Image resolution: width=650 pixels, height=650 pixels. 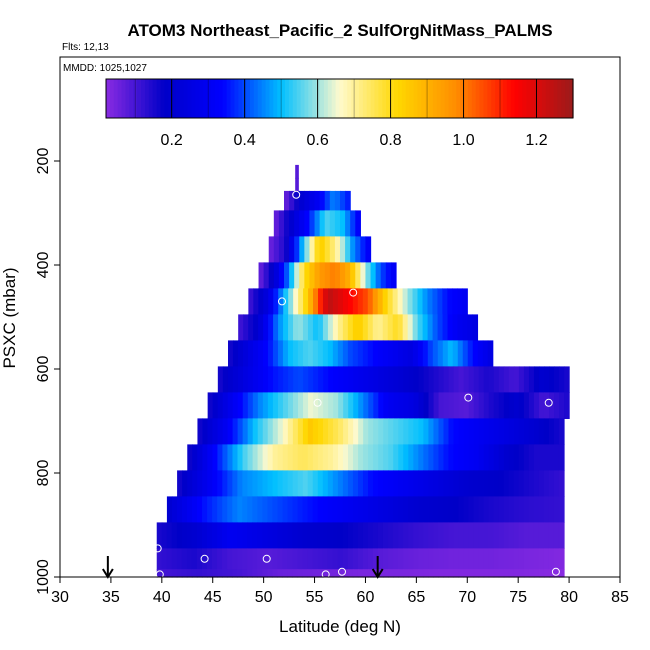 I want to click on x-tick-label: 65, so click(x=416, y=597).